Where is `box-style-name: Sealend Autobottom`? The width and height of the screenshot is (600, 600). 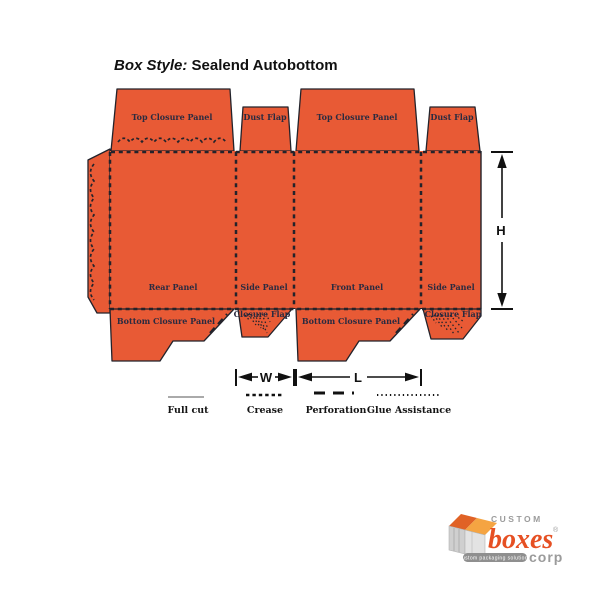 box-style-name: Sealend Autobottom is located at coordinates (264, 65).